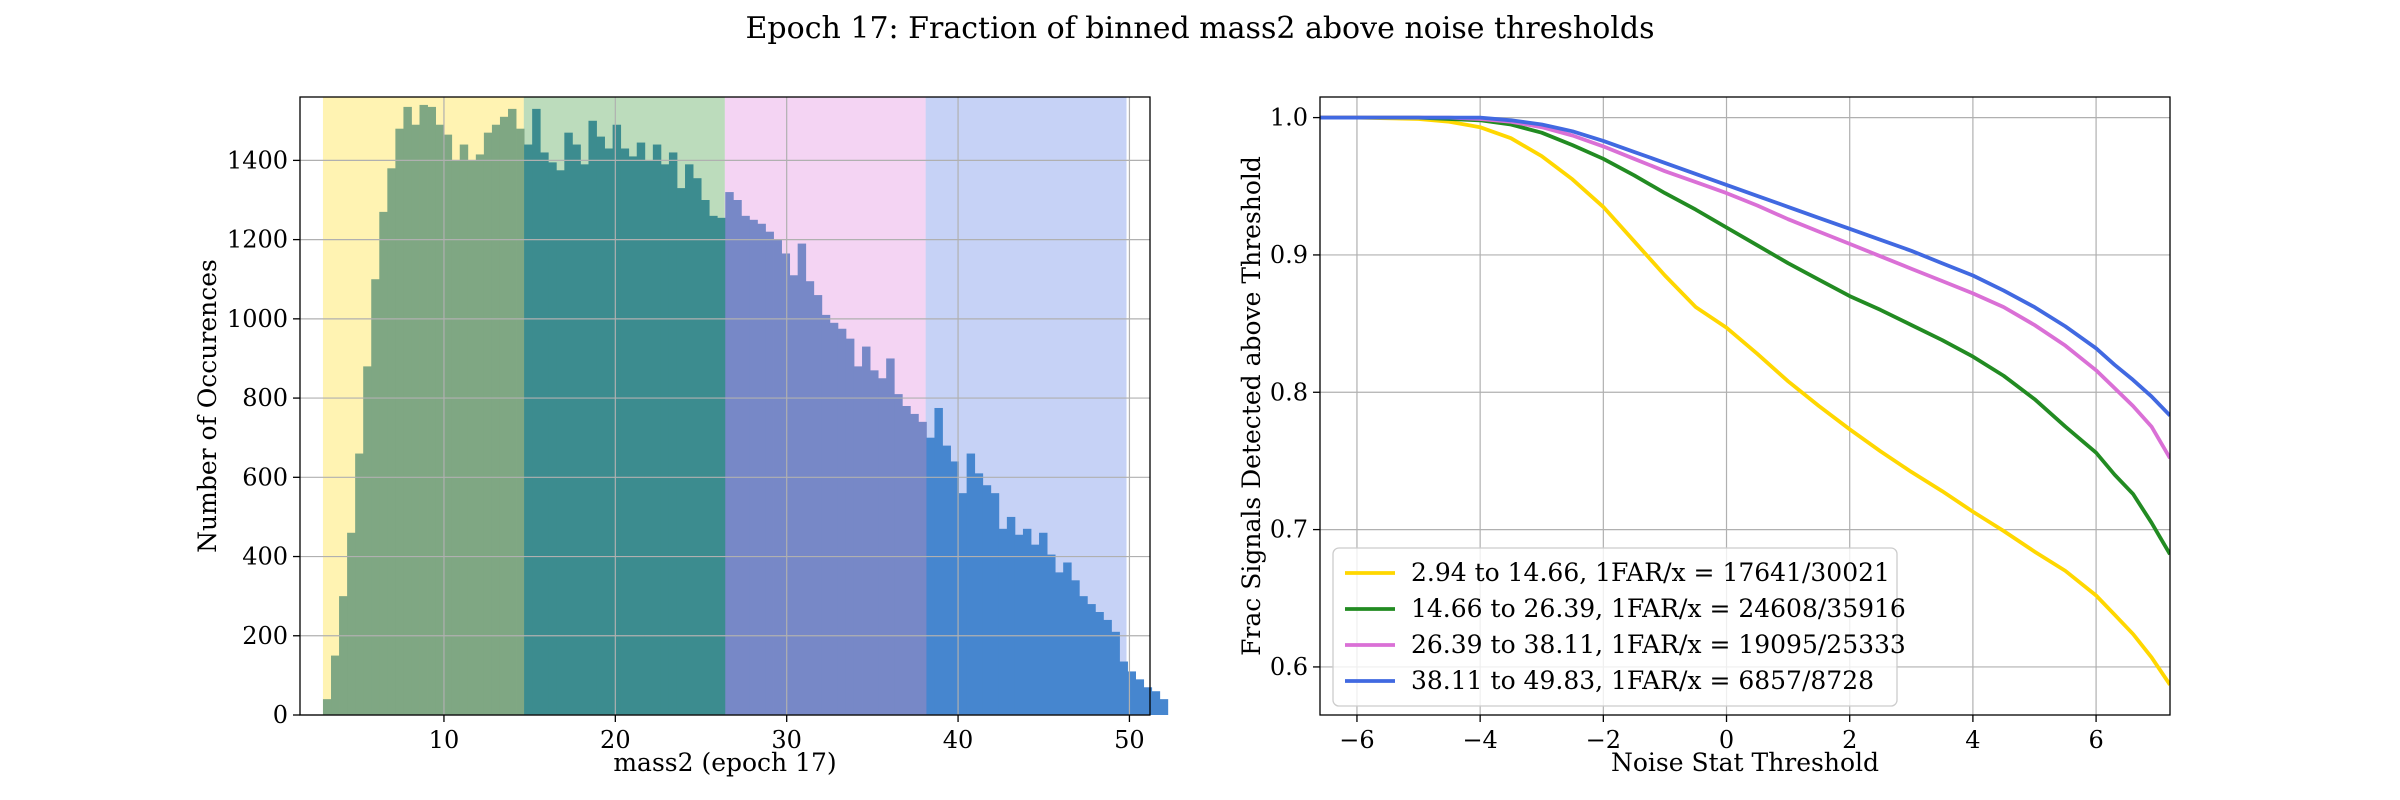 The width and height of the screenshot is (2400, 800). I want to click on y-tick-label: 0.7, so click(1289, 530).